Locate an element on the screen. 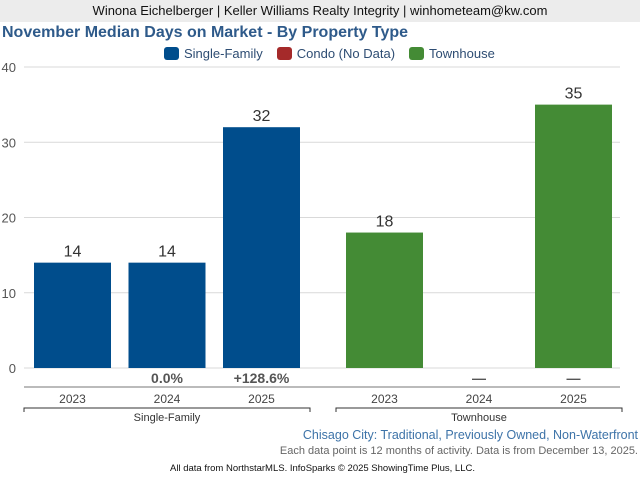 This screenshot has width=640, height=480. change-label: 0.0% is located at coordinates (167, 378).